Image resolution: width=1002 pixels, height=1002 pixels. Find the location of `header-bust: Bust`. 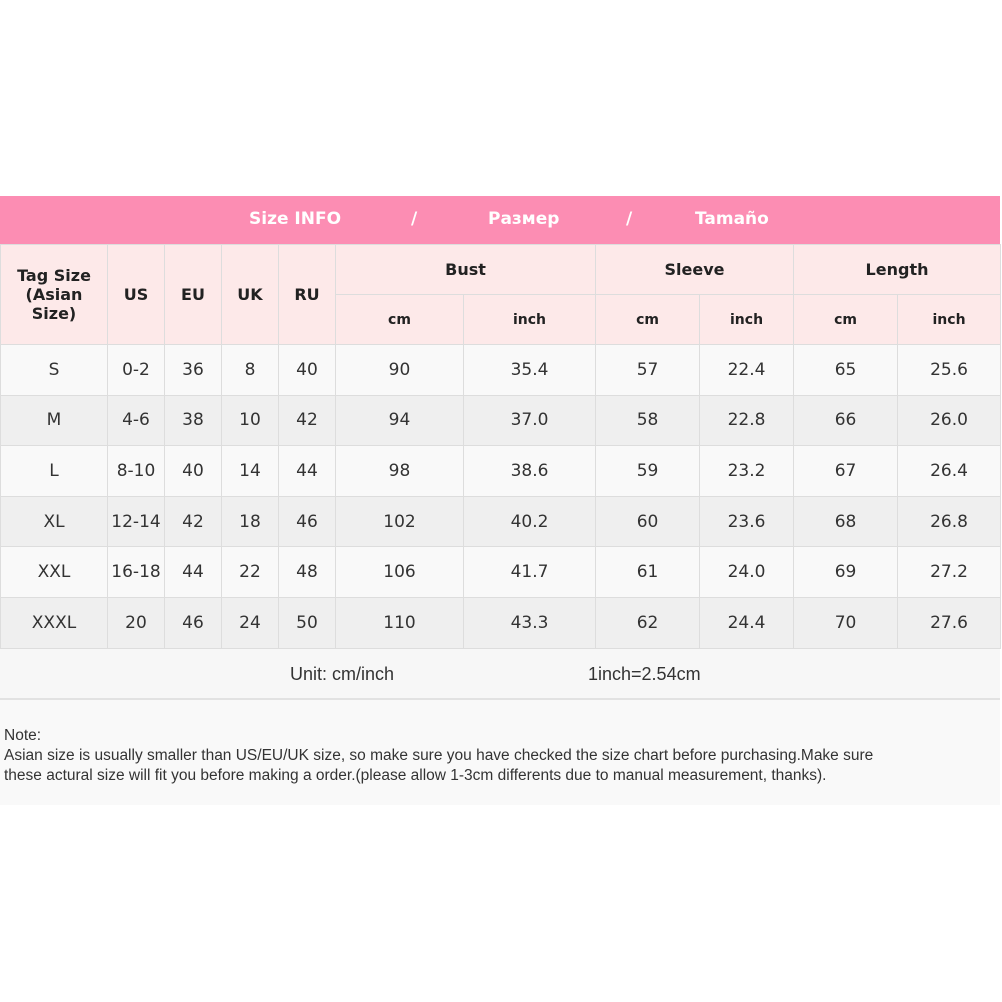

header-bust: Bust is located at coordinates (465, 269).